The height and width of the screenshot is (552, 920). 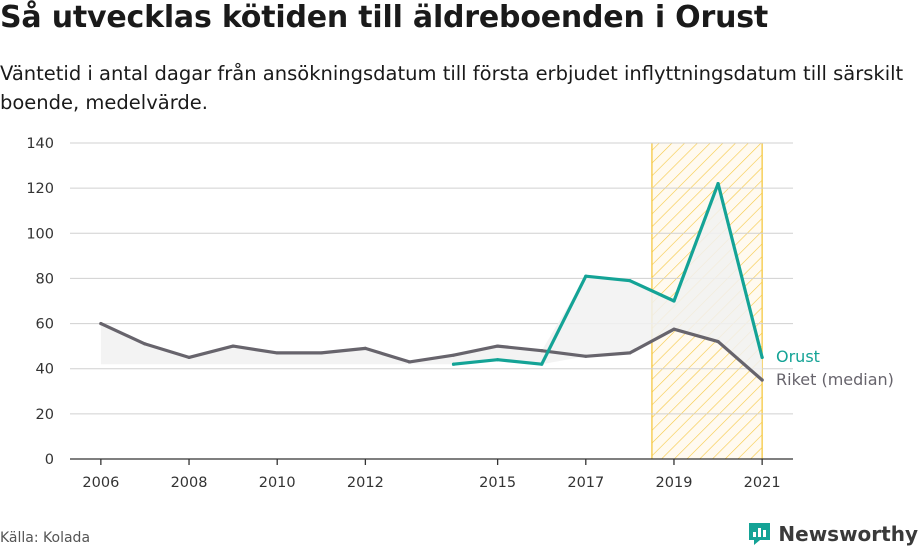 What do you see at coordinates (498, 346) in the screenshot?
I see `data-point-riket-2015` at bounding box center [498, 346].